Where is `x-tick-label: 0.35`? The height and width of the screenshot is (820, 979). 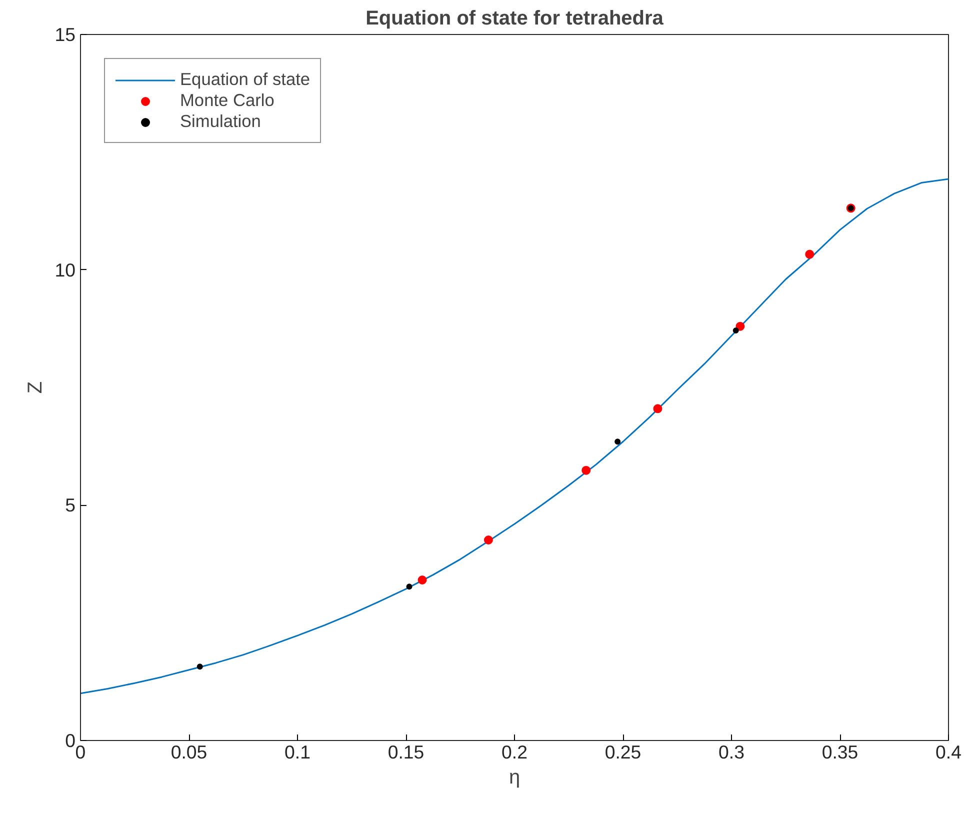
x-tick-label: 0.35 is located at coordinates (840, 752).